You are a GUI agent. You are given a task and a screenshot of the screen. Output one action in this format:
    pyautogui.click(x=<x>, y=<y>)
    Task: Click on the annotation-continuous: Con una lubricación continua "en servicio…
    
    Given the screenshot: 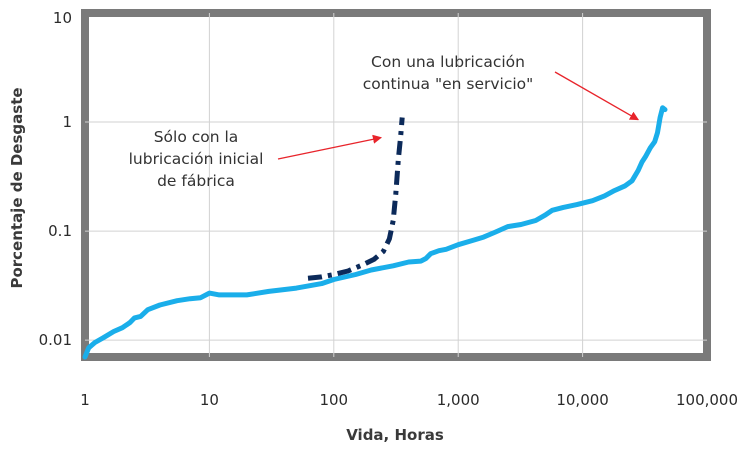 What is the action you would take?
    pyautogui.click(x=448, y=73)
    